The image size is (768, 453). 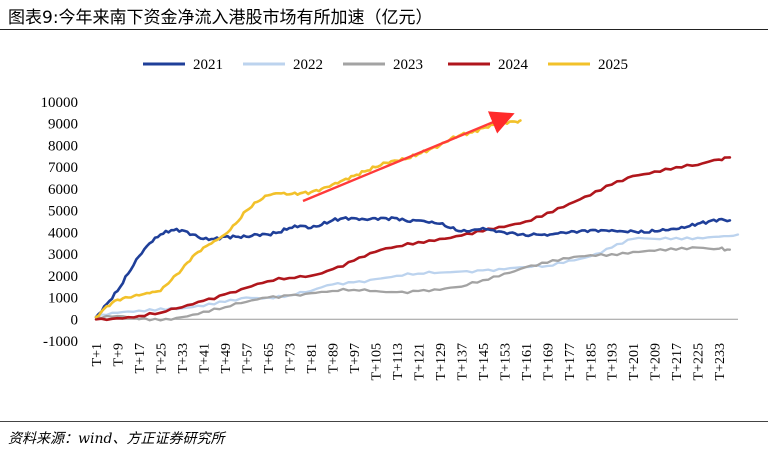 What do you see at coordinates (613, 361) in the screenshot?
I see `x-tick-label: T+193` at bounding box center [613, 361].